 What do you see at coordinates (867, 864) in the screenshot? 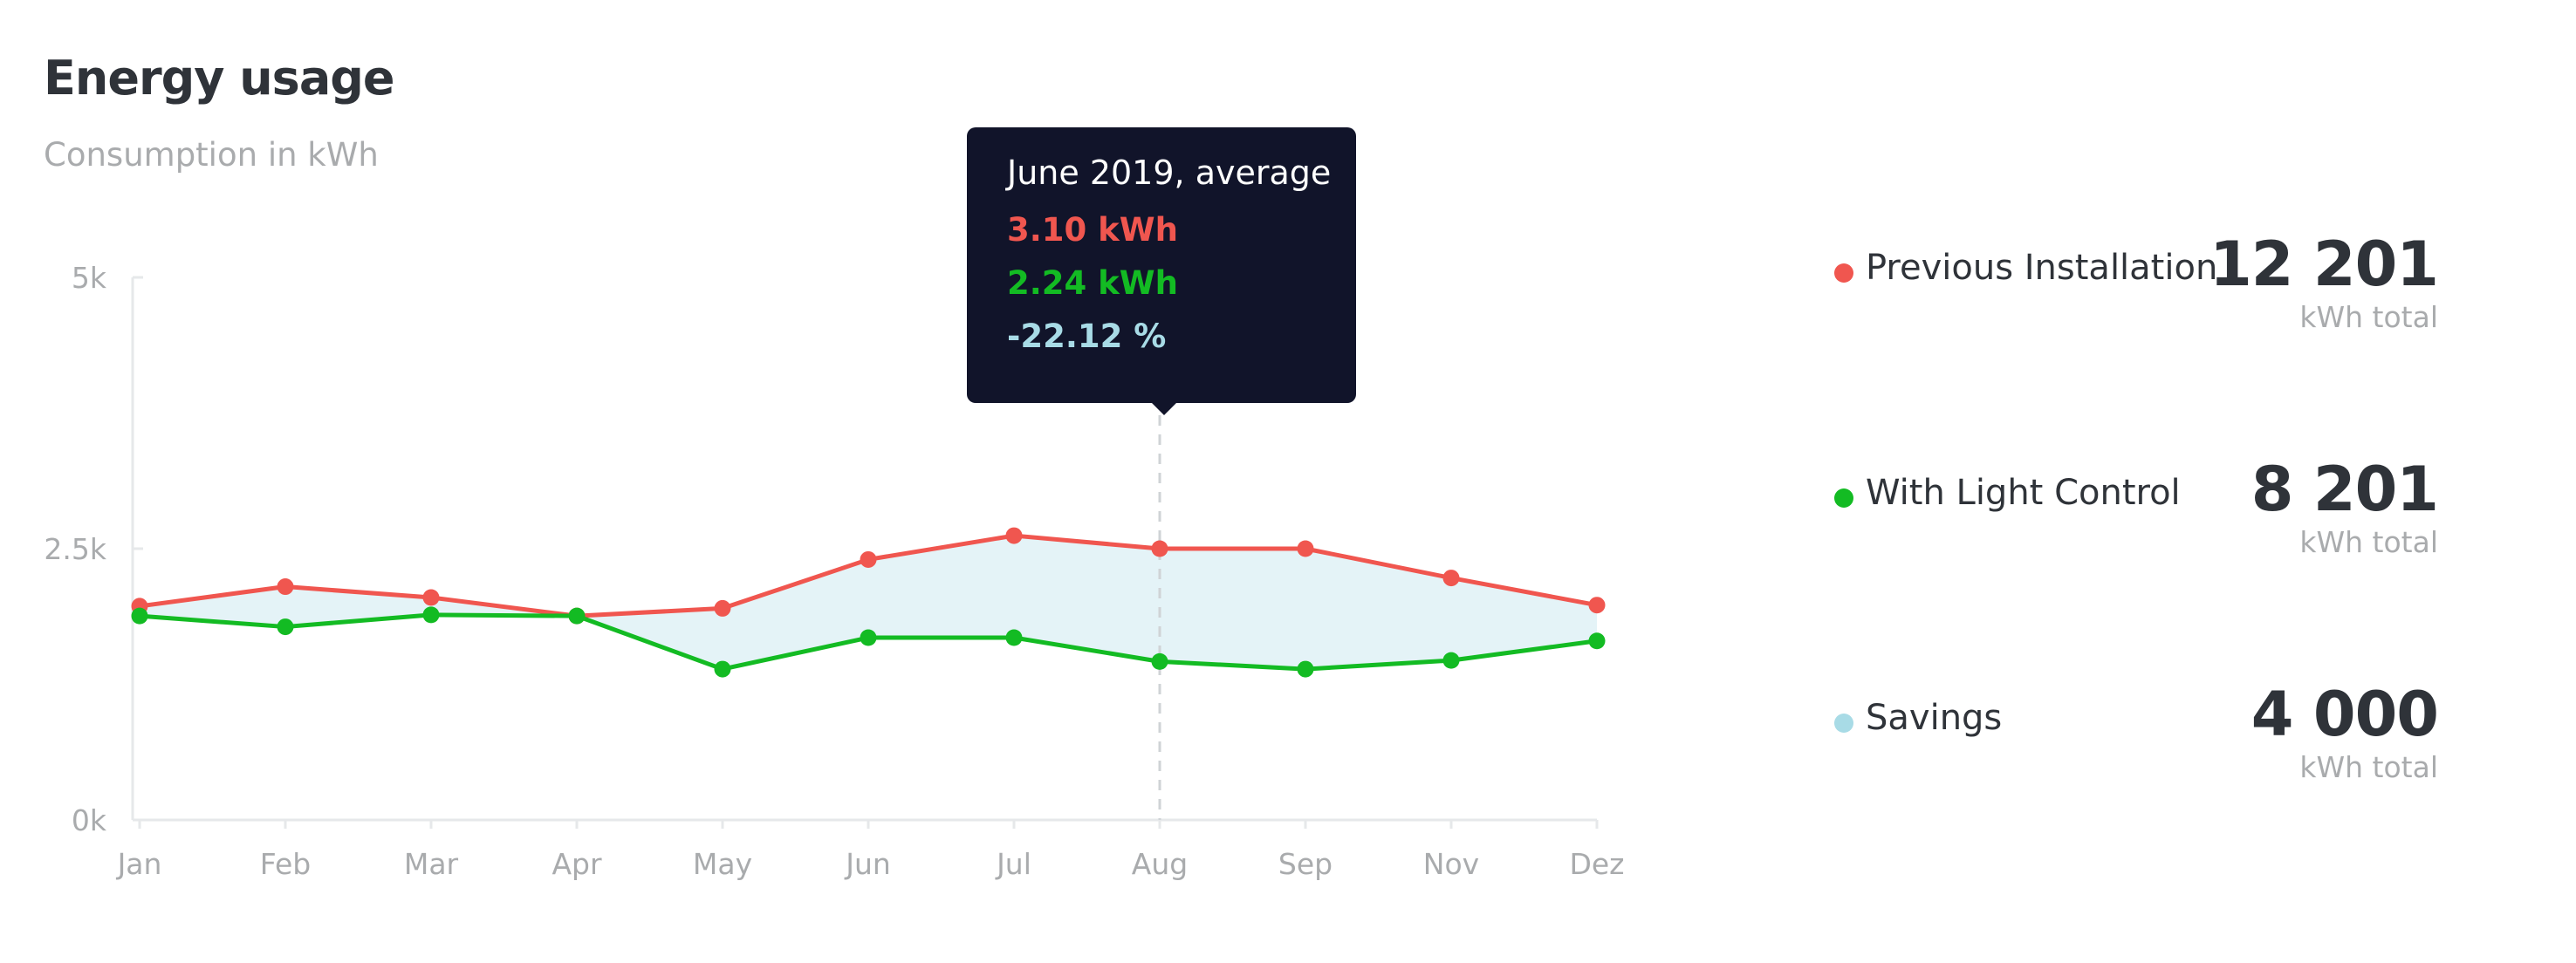
I see `x-tick-label: Jun` at bounding box center [867, 864].